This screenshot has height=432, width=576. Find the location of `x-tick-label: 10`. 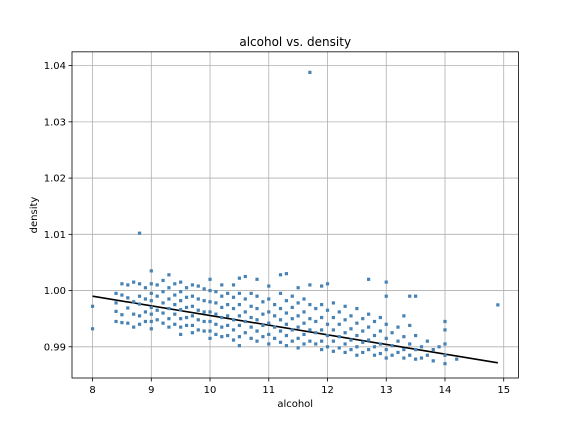

x-tick-label: 10 is located at coordinates (210, 390).